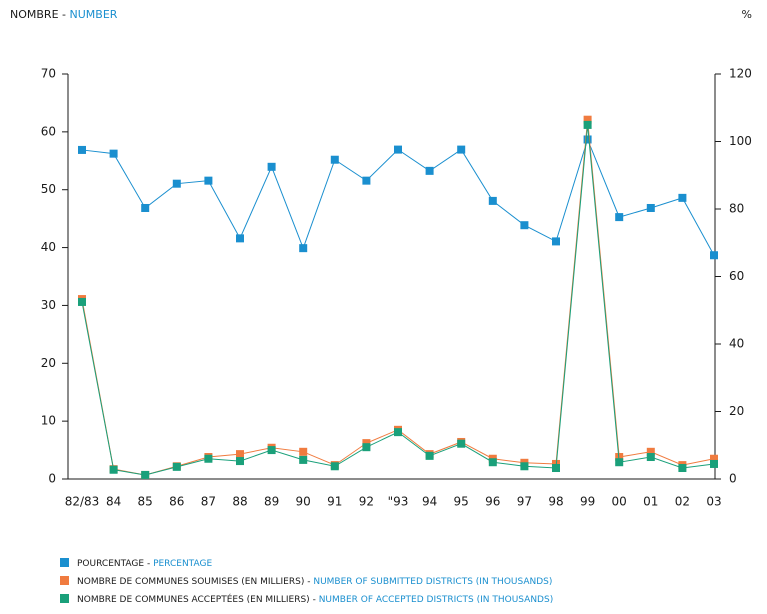 The height and width of the screenshot is (614, 767). I want to click on y2-tick-label: 80, so click(736, 209).